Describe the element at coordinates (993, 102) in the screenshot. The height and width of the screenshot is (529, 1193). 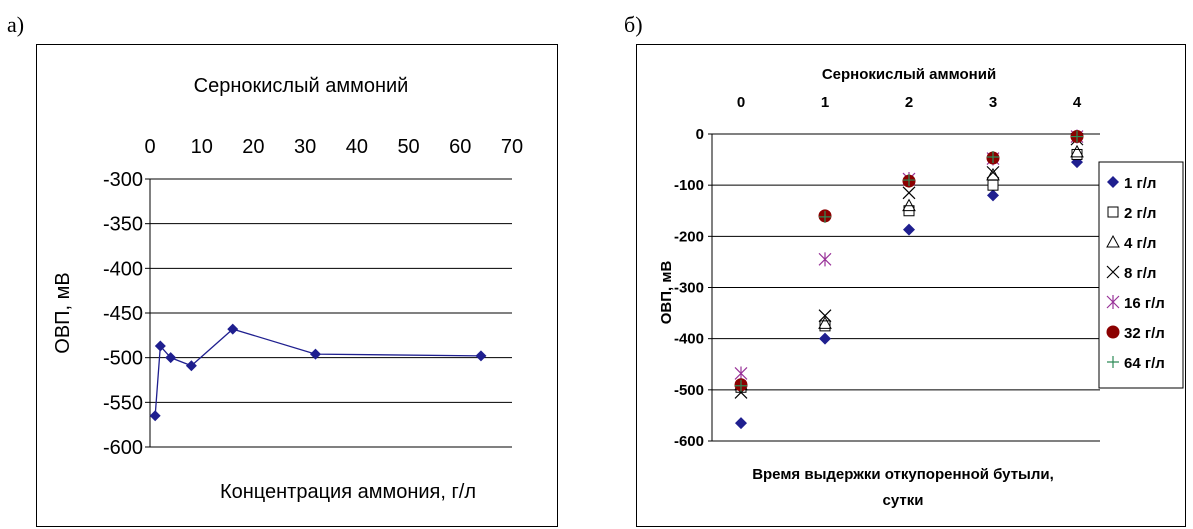
I see `x-tick-label: 3` at that location.